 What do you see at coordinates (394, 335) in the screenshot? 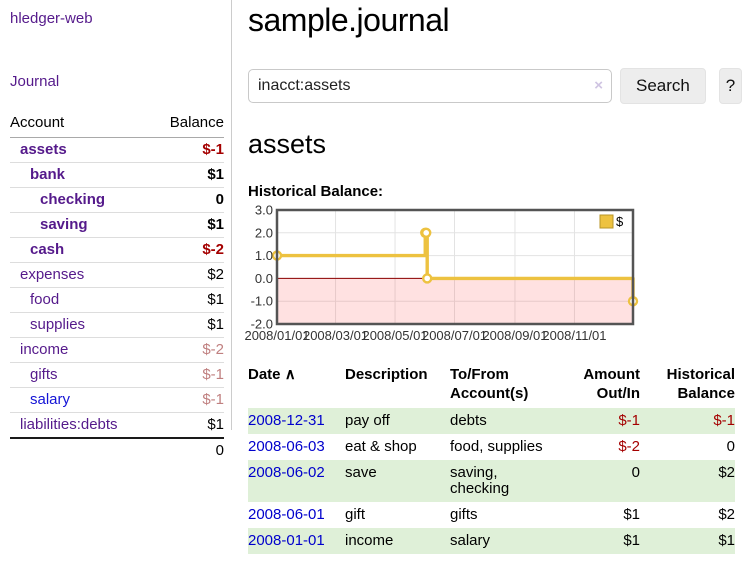
I see `svg-text: 2008/05/01` at bounding box center [394, 335].